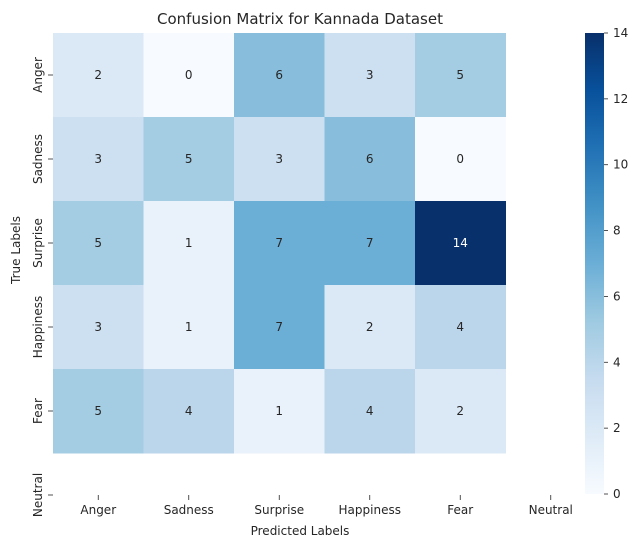 Image resolution: width=640 pixels, height=547 pixels. Describe the element at coordinates (279, 510) in the screenshot. I see `x-tick-label: Surprise` at that location.